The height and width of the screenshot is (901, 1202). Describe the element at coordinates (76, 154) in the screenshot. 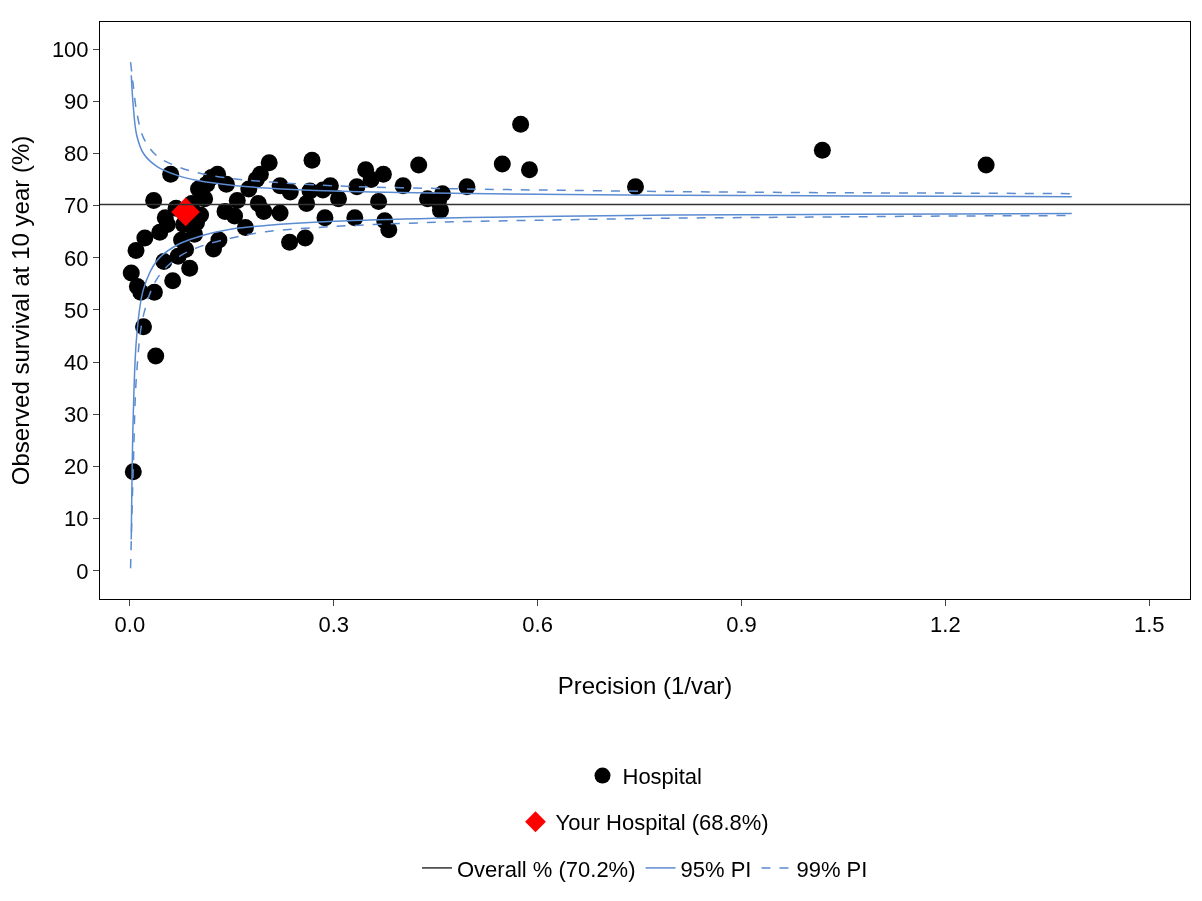

I see `y-tick-label: 80` at that location.